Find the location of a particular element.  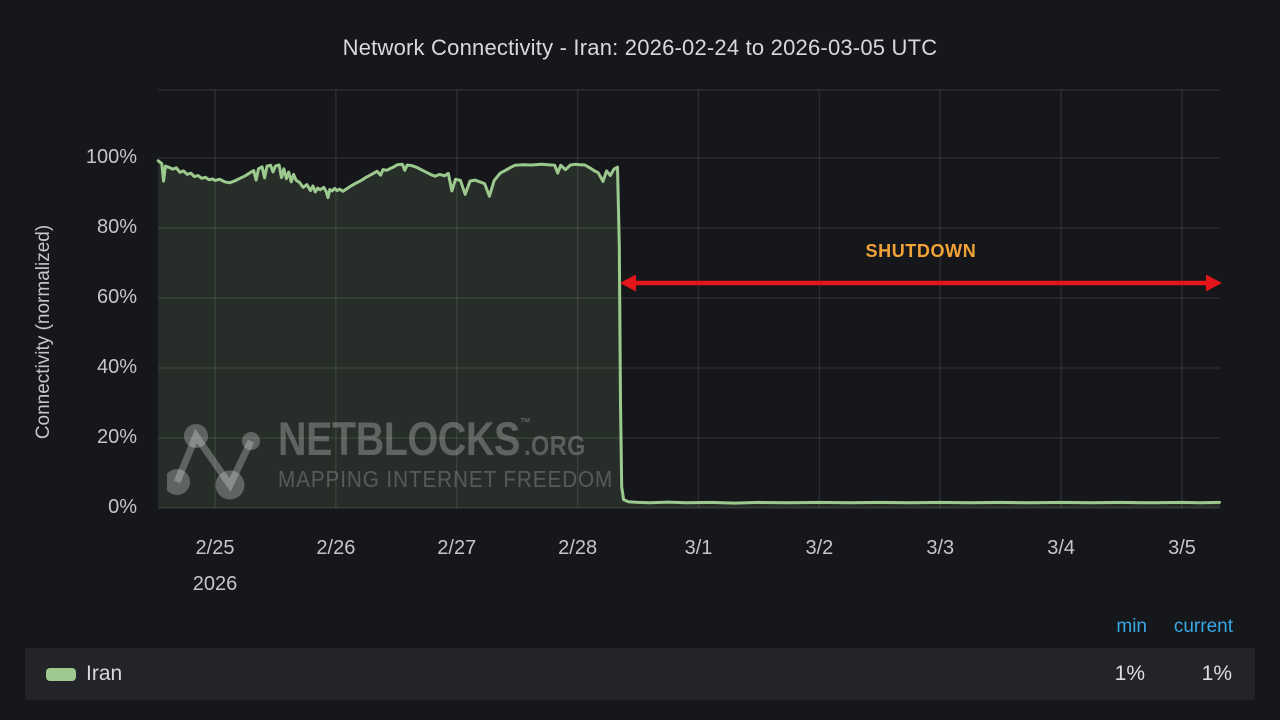

watermark-brand: NETBLOCKS is located at coordinates (399, 438).